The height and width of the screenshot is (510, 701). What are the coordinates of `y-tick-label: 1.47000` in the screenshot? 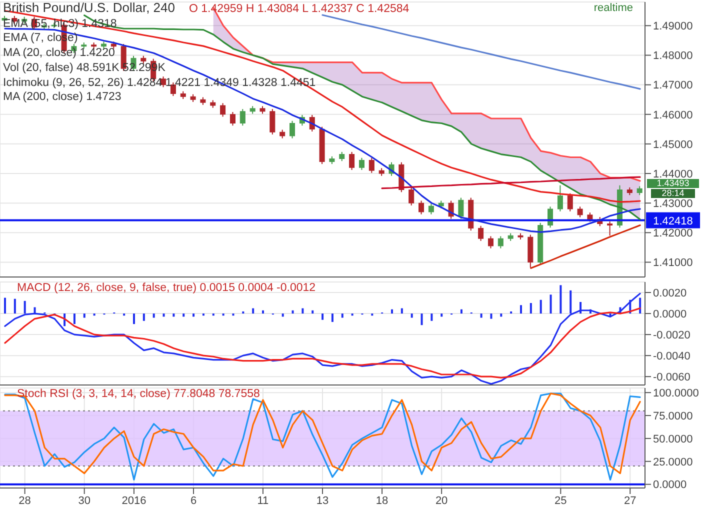 It's located at (673, 86).